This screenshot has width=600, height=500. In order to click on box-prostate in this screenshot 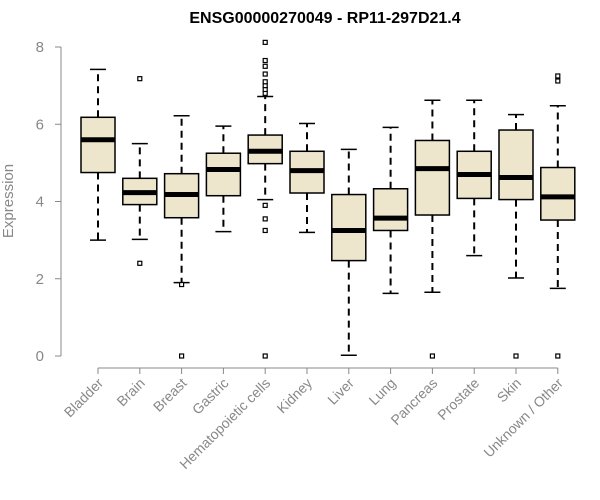, I will do `click(474, 178)`.